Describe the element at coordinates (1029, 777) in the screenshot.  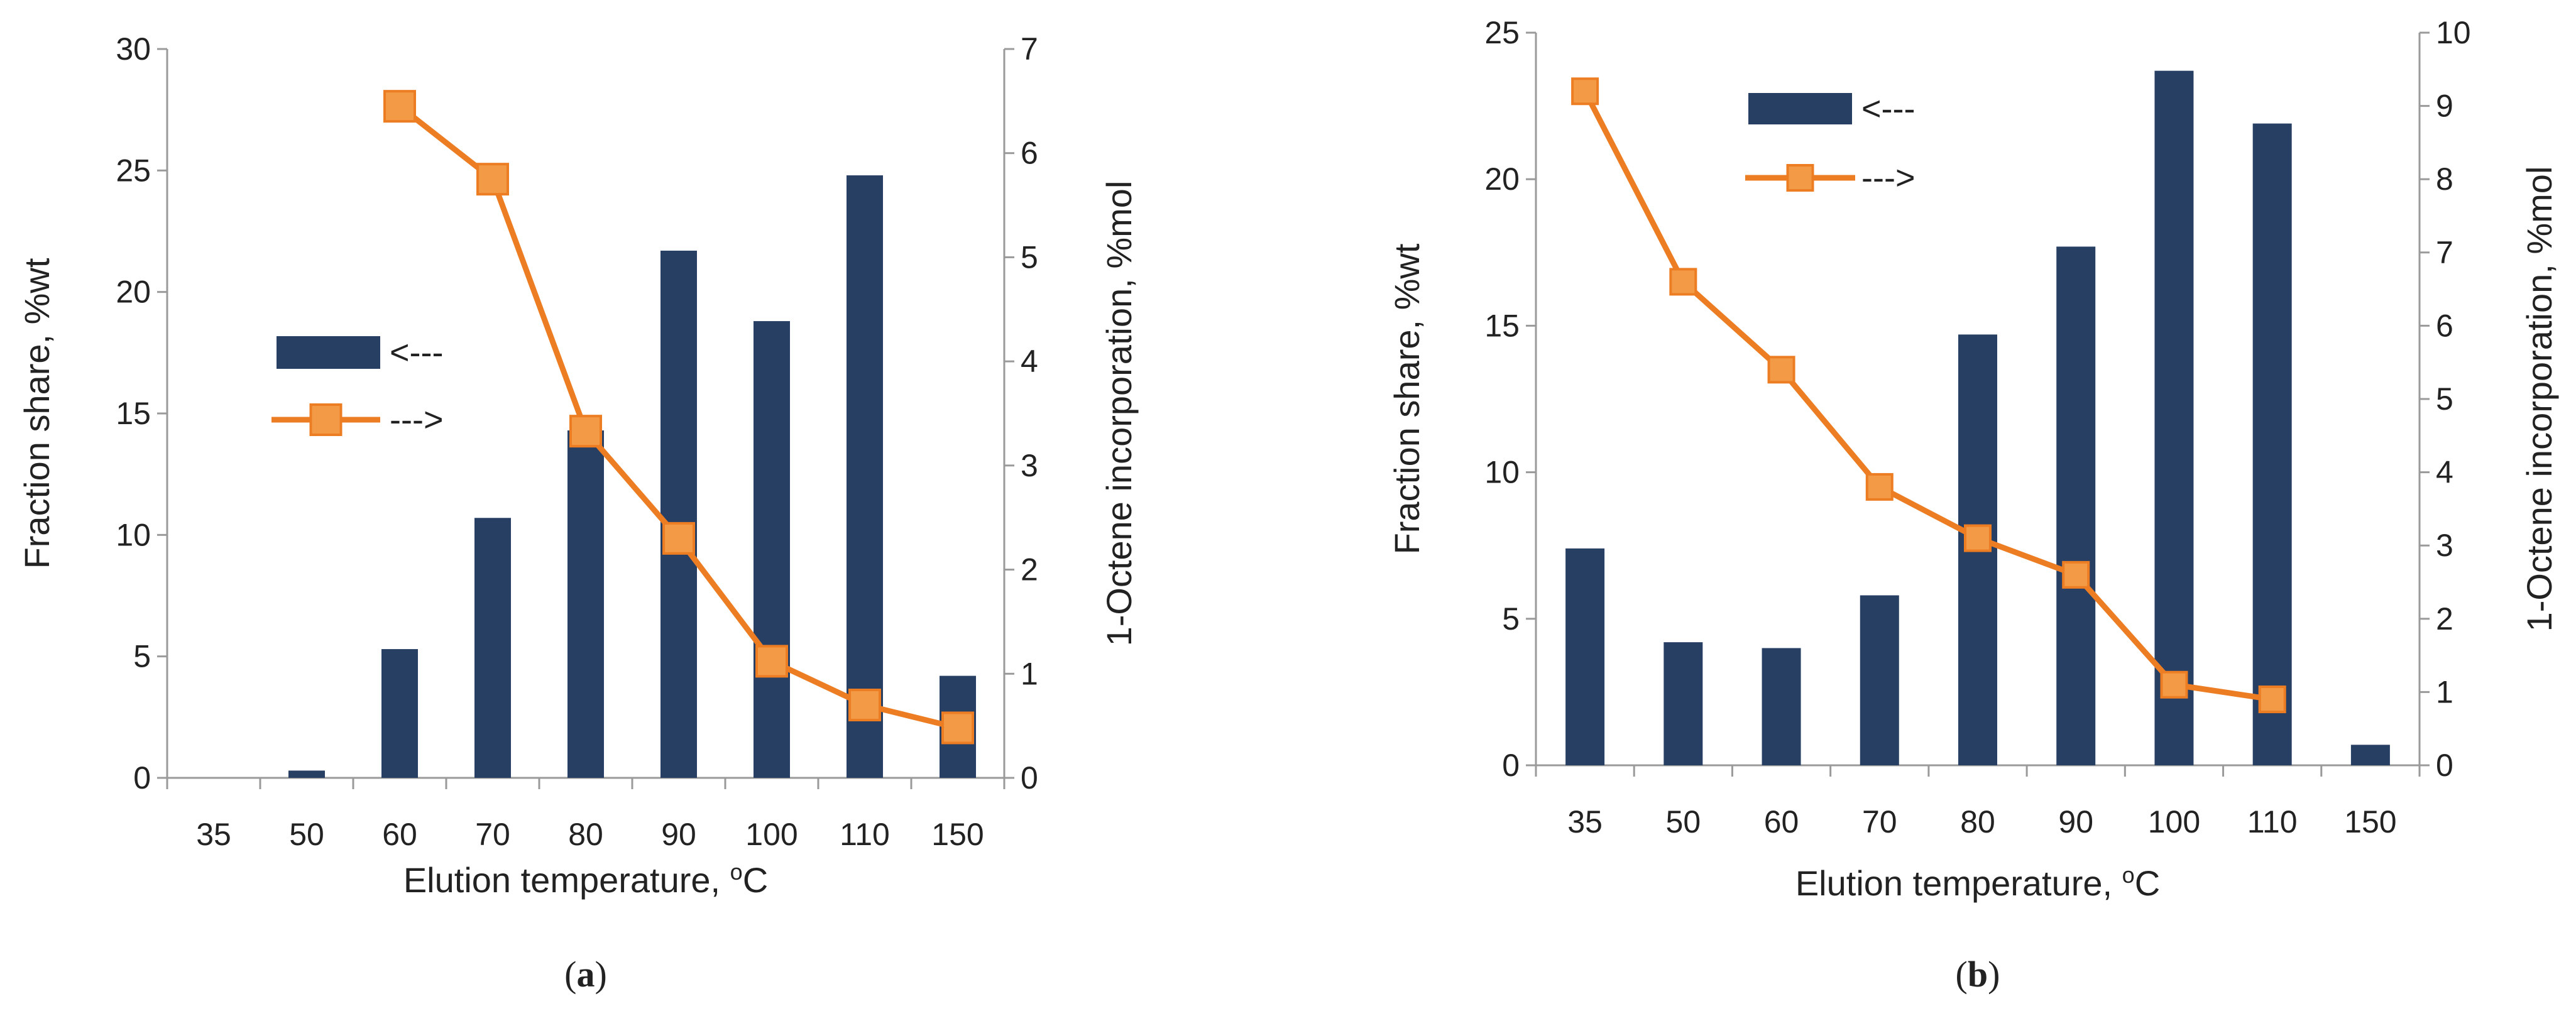
I see `chart-a-y2tick-label: 0` at that location.